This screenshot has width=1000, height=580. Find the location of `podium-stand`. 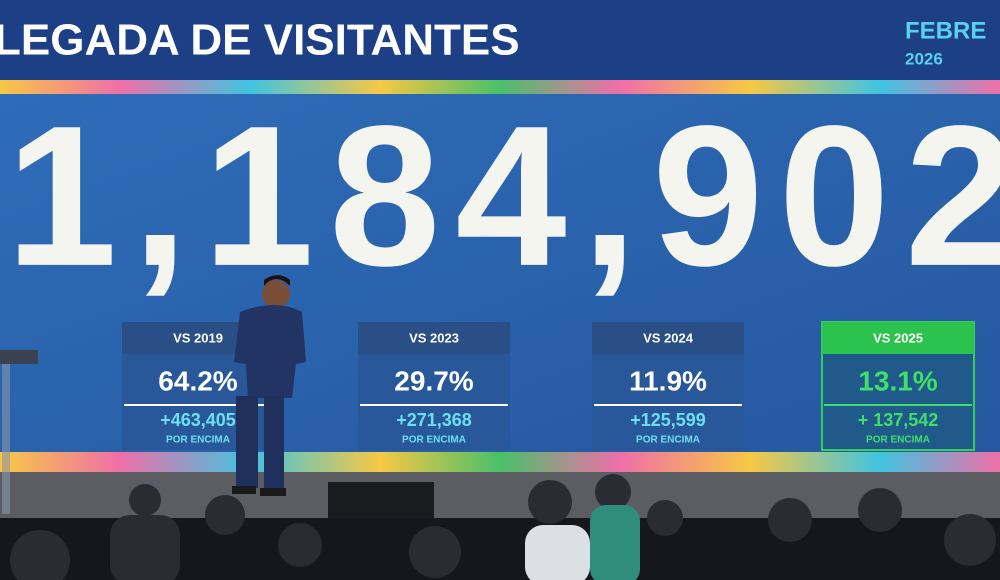

podium-stand is located at coordinates (6, 439).